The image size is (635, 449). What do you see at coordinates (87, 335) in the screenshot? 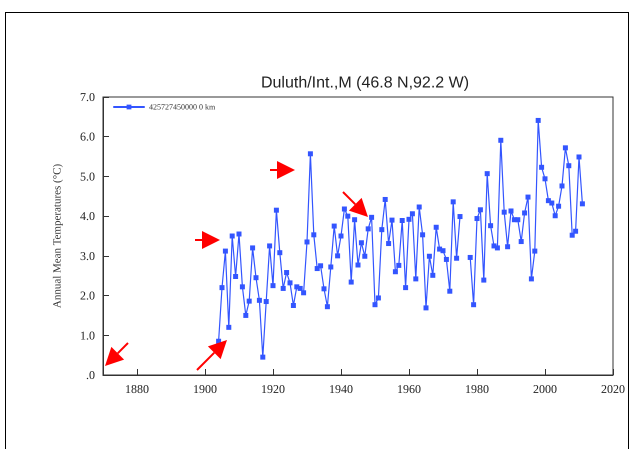
I see `y-tick-label: 1.0` at bounding box center [87, 335].